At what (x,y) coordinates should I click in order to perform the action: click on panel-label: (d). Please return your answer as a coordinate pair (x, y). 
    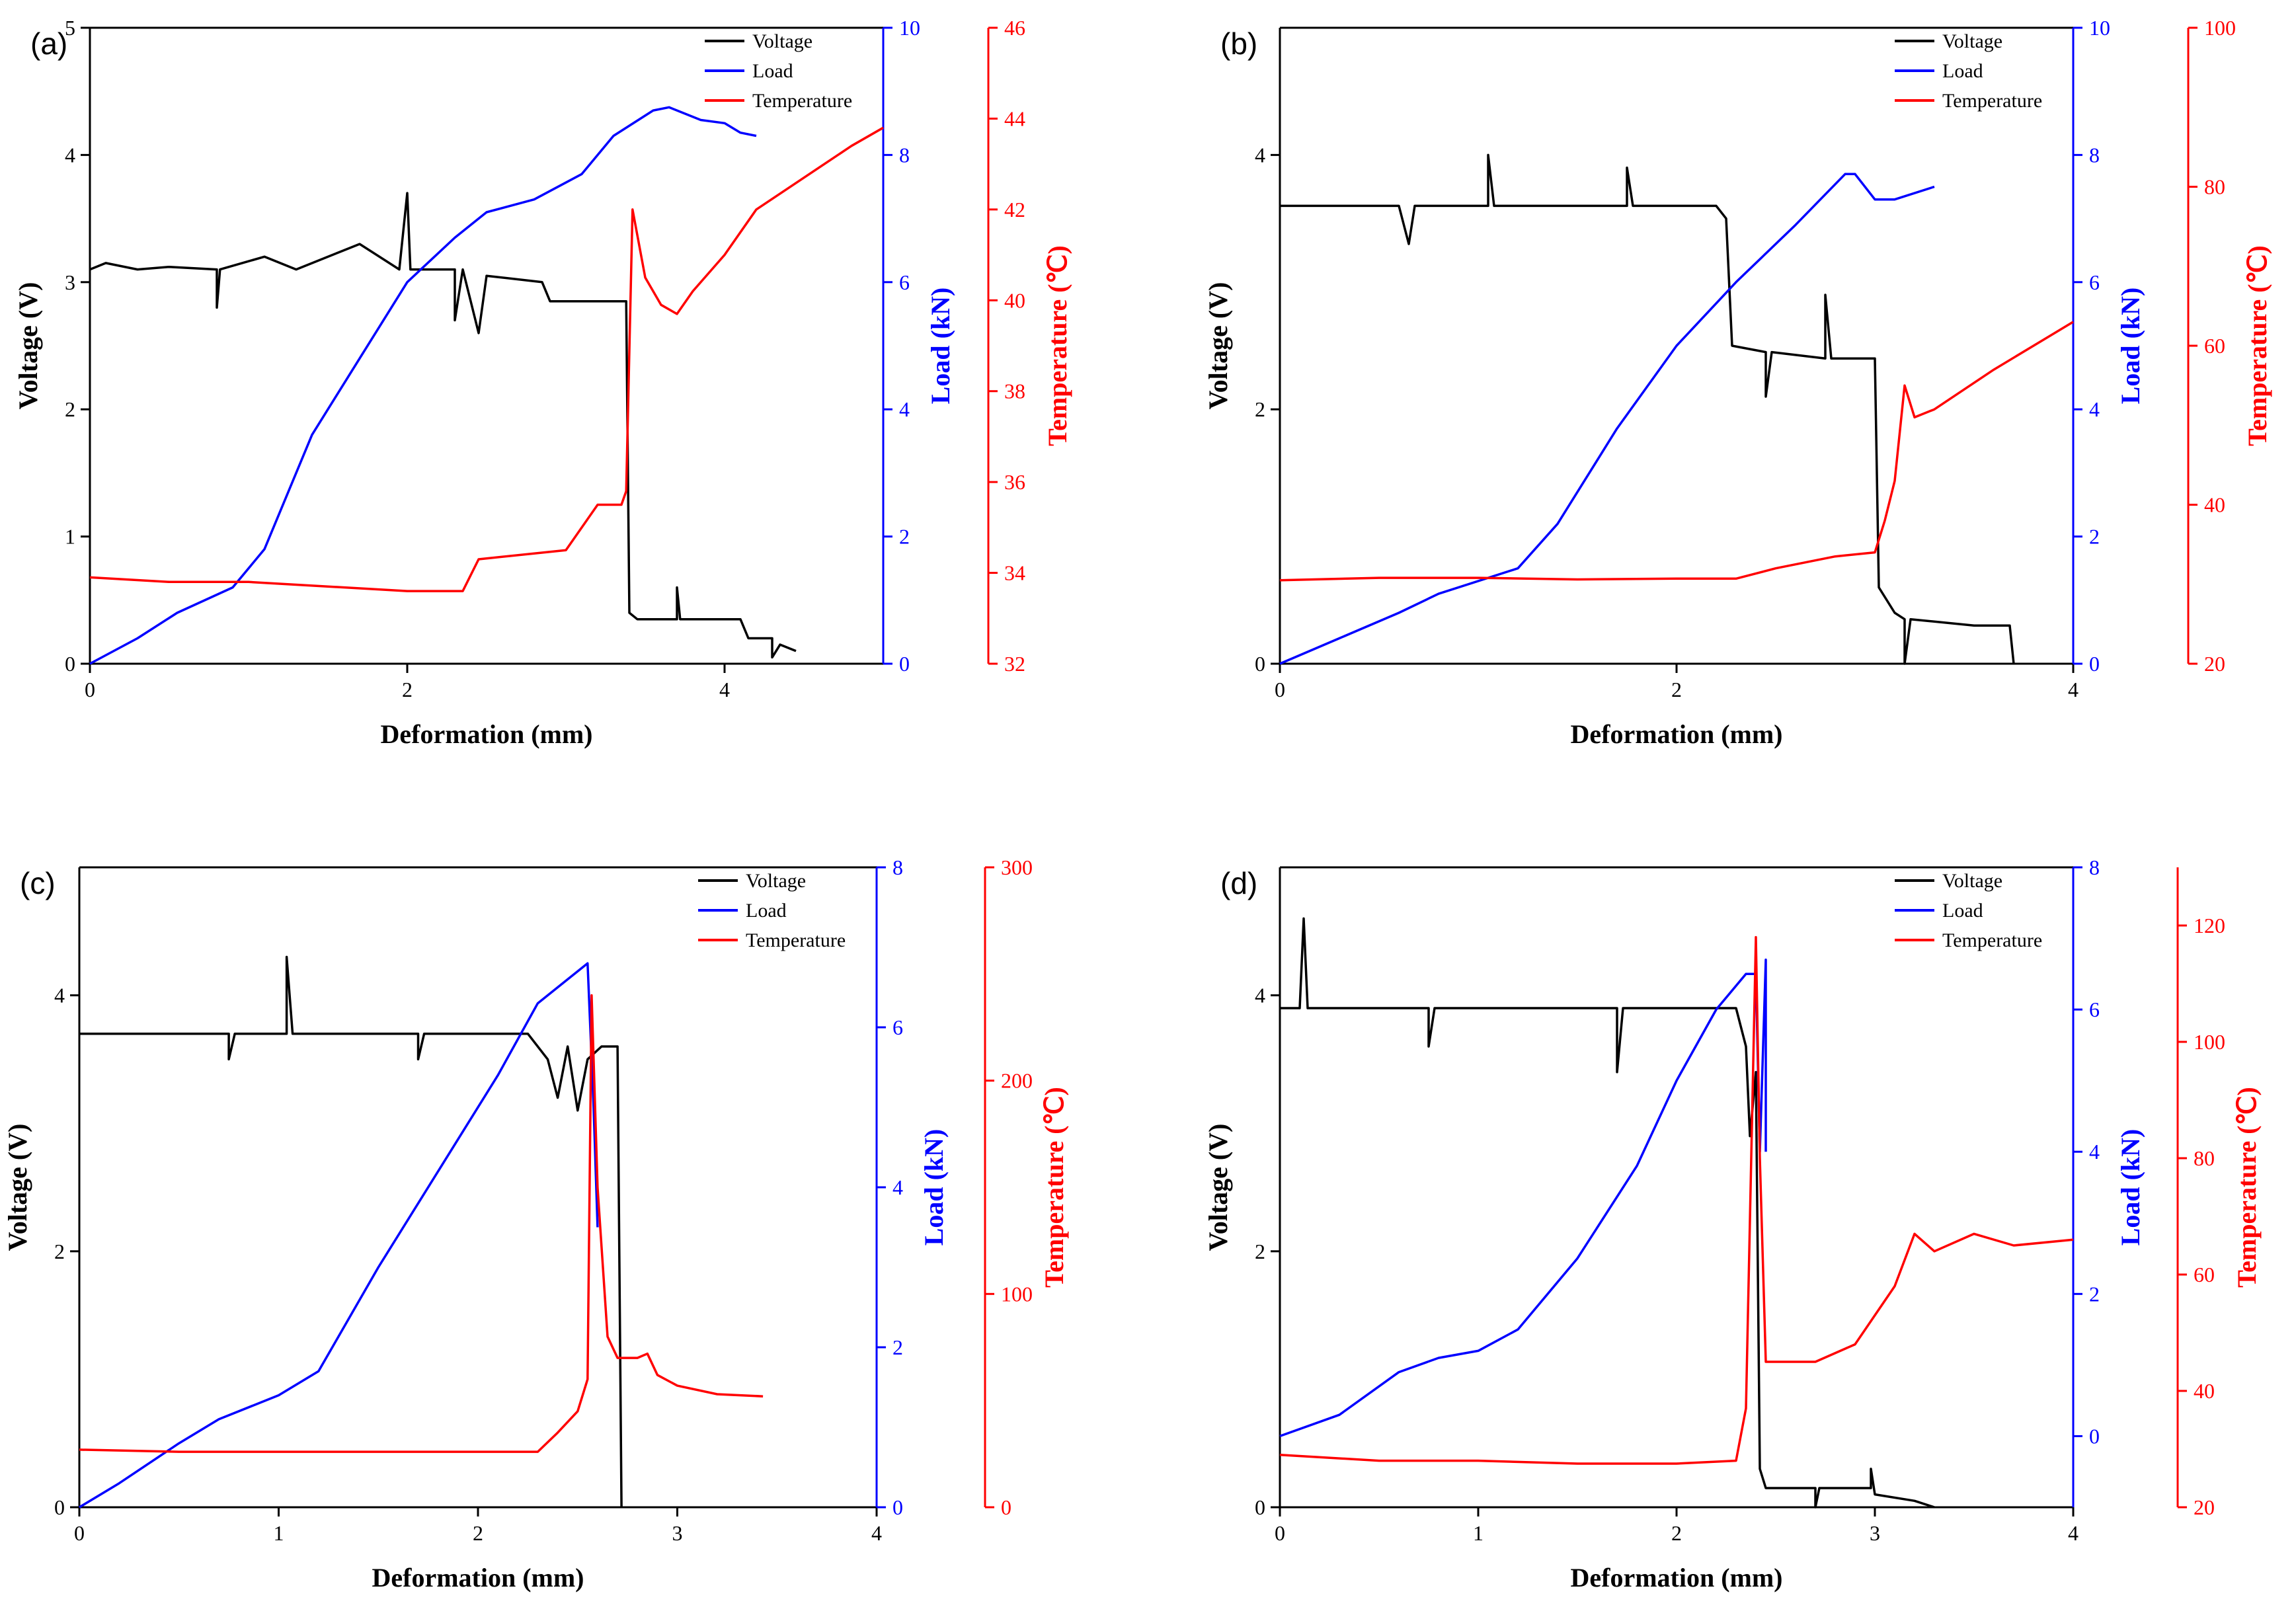
    Looking at the image, I should click on (1239, 883).